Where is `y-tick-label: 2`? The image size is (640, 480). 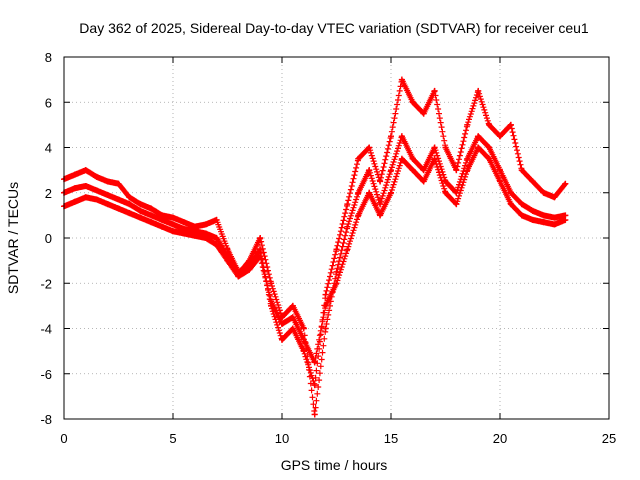 y-tick-label: 2 is located at coordinates (48, 193).